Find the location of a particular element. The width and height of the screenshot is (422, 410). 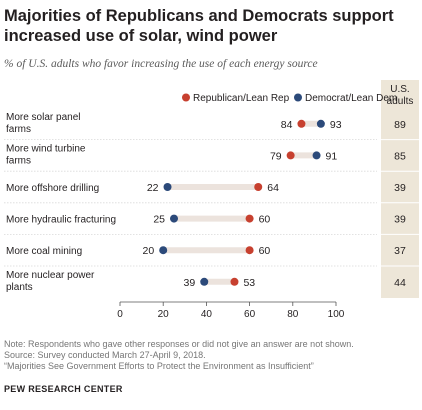

republican-value-label: 53 is located at coordinates (249, 283).